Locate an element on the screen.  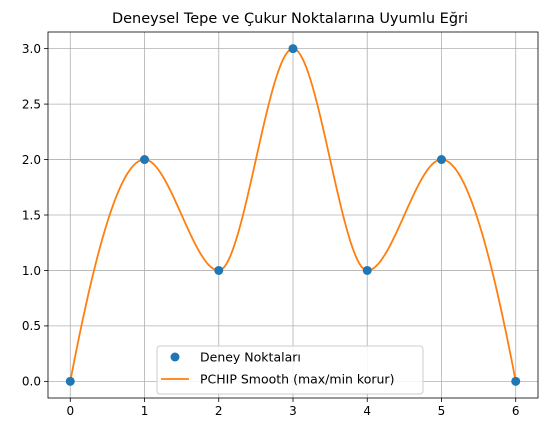
legend-marker-scatter is located at coordinates (175, 357).